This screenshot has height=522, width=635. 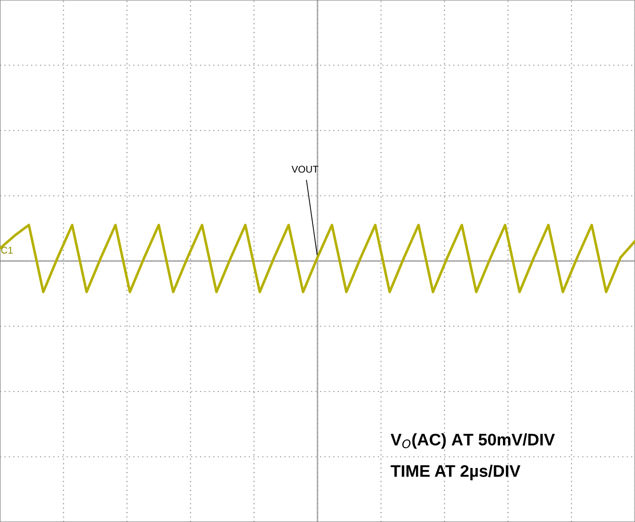 What do you see at coordinates (7, 250) in the screenshot?
I see `annotation: C1` at bounding box center [7, 250].